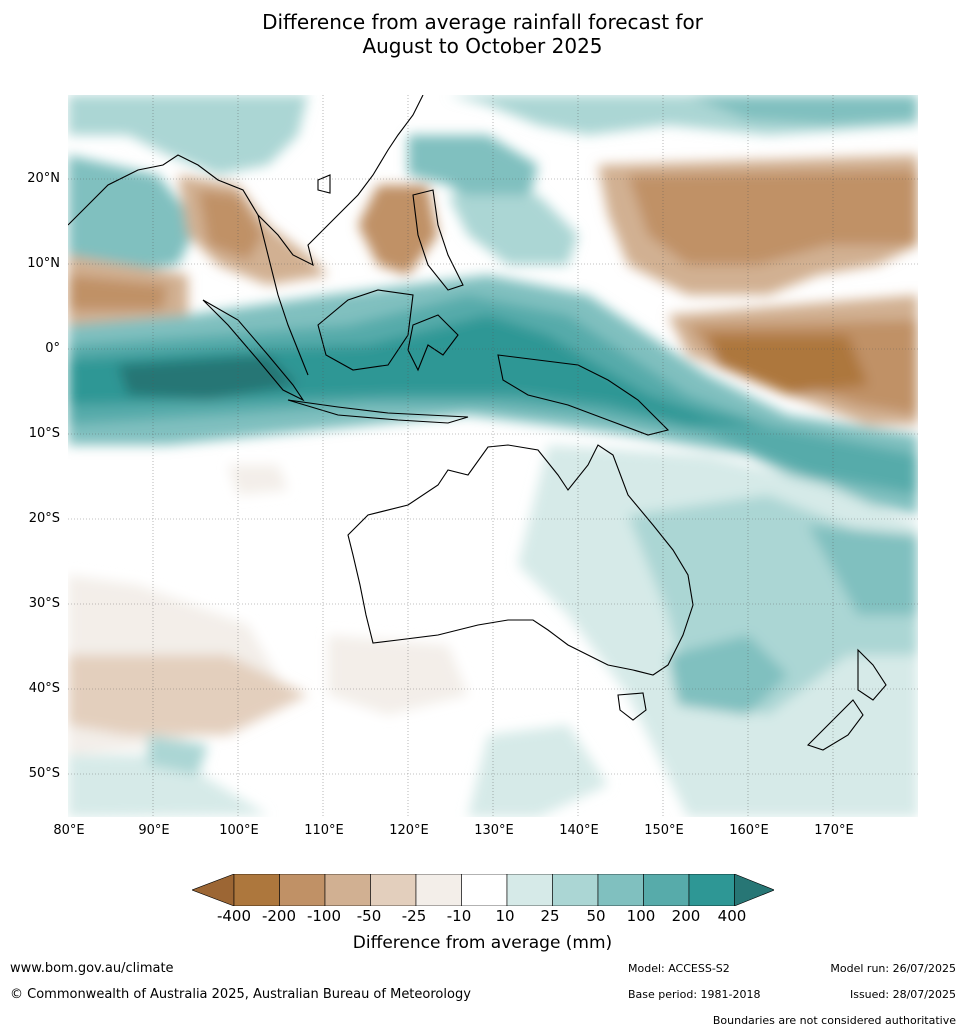  What do you see at coordinates (324, 916) in the screenshot?
I see `colorbar-tick: -100` at bounding box center [324, 916].